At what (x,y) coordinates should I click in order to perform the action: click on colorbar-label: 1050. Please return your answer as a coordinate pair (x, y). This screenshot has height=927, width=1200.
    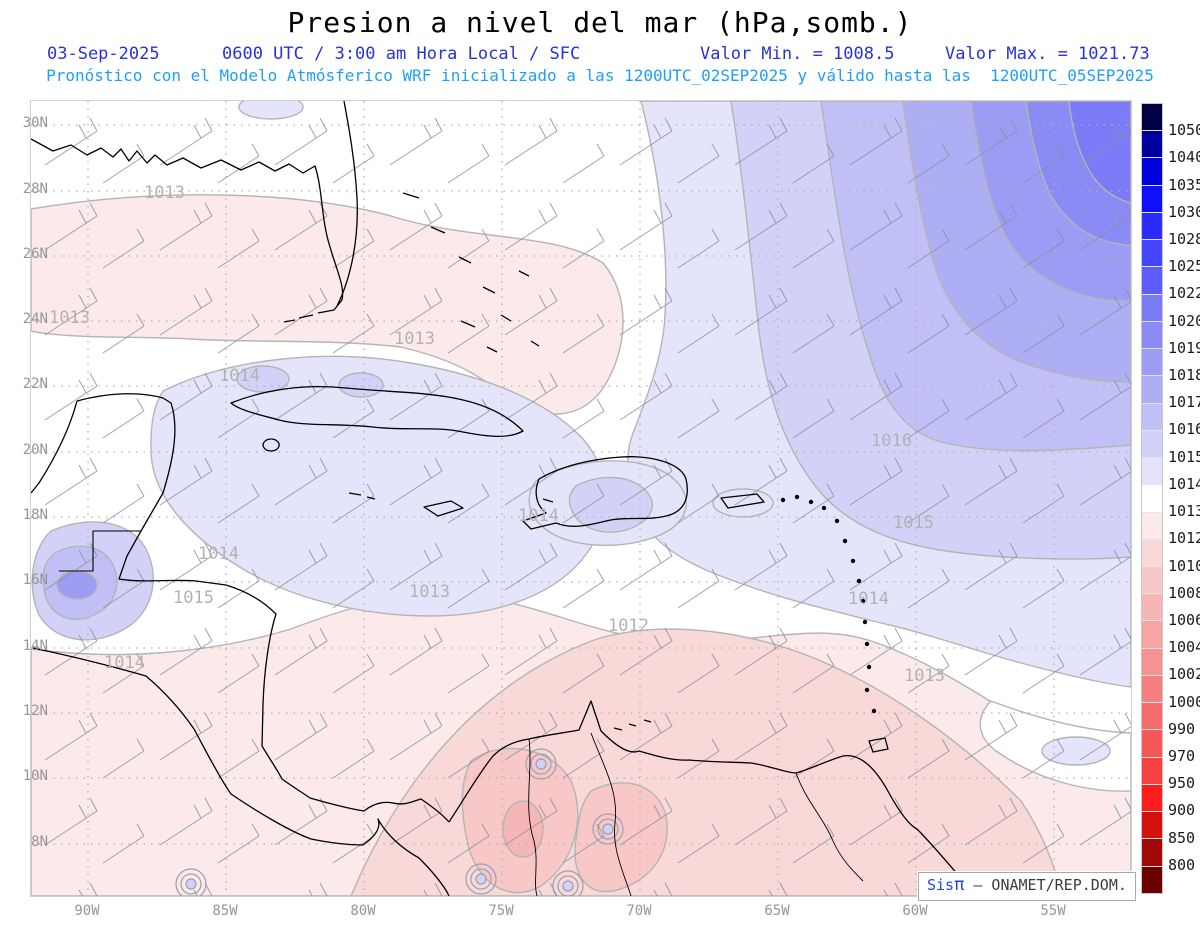
    Looking at the image, I should click on (1184, 130).